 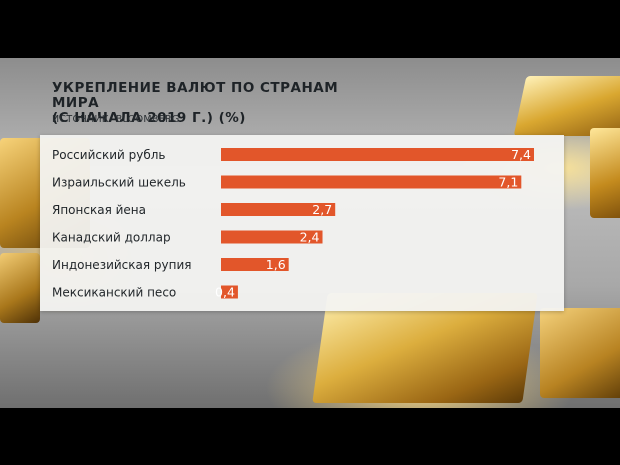 I want to click on chart-title-line2: (С НАЧАЛА 2019 Г.) (%), so click(x=149, y=118).